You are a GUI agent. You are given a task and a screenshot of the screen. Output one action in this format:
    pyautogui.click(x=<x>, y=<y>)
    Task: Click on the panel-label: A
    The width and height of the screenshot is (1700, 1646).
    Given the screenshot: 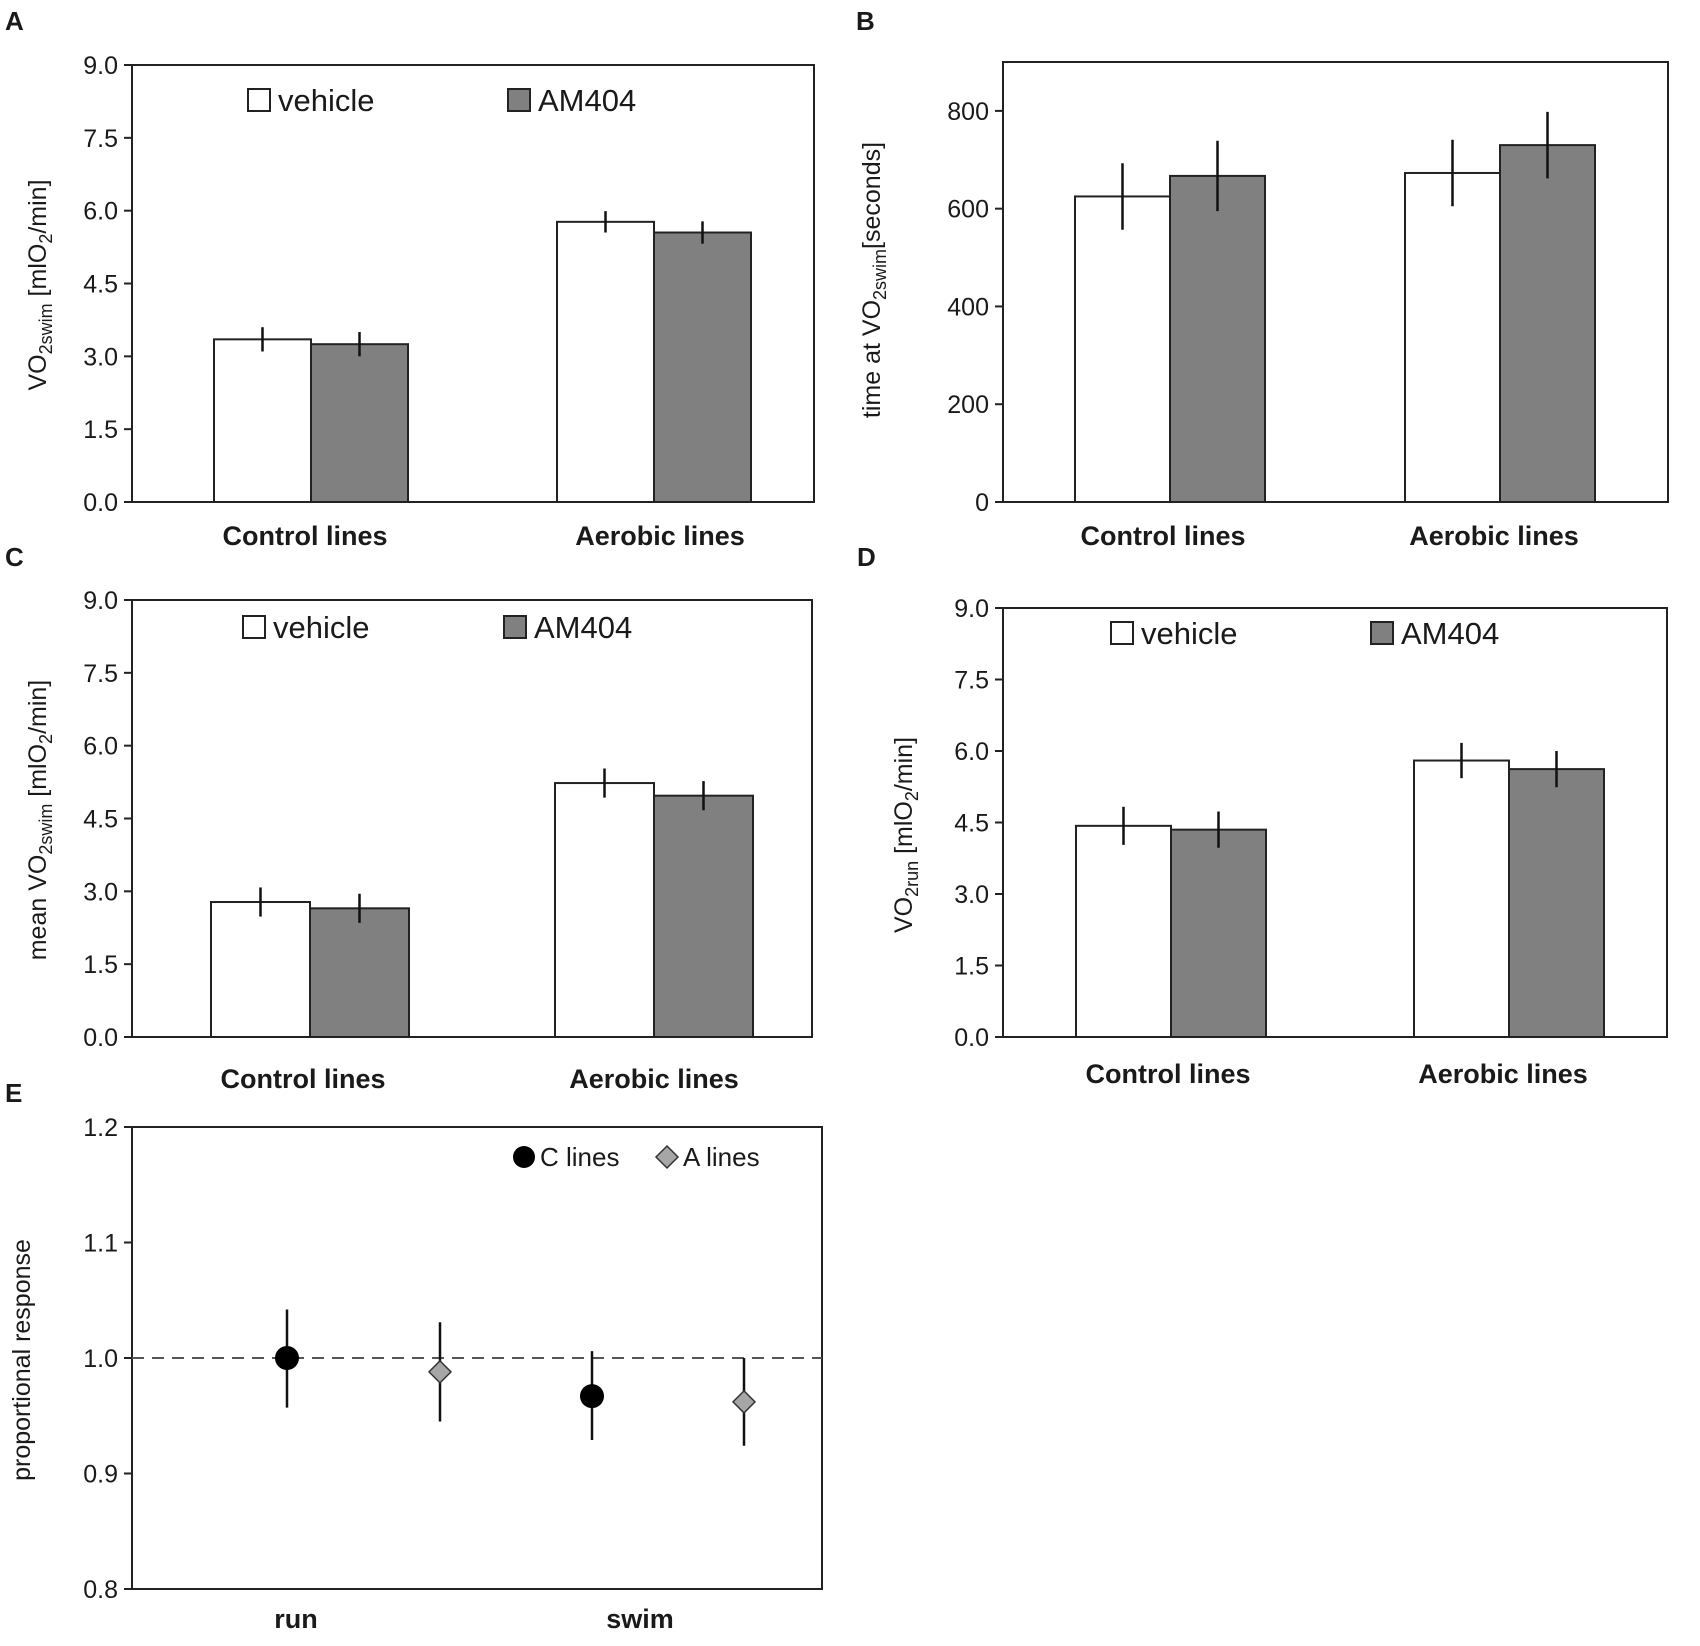 What is the action you would take?
    pyautogui.click(x=14, y=21)
    